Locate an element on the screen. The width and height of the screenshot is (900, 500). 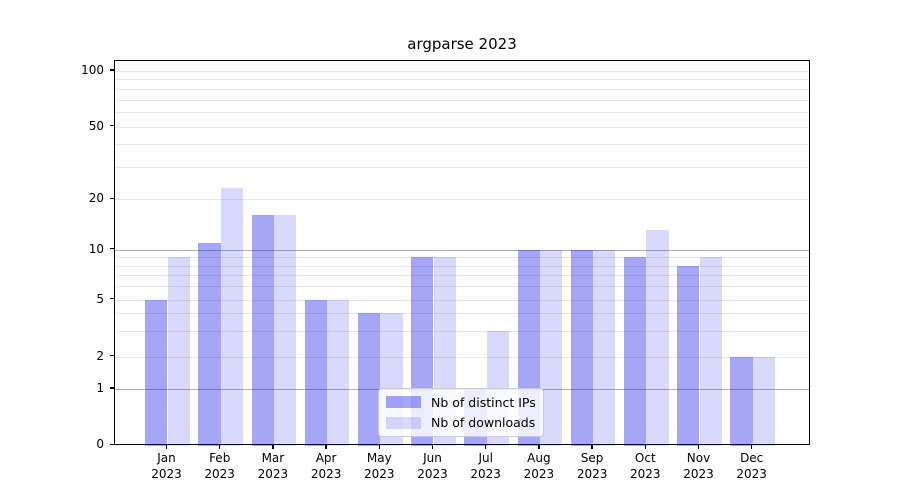
bar-distinct-ips-dec is located at coordinates (741, 401).